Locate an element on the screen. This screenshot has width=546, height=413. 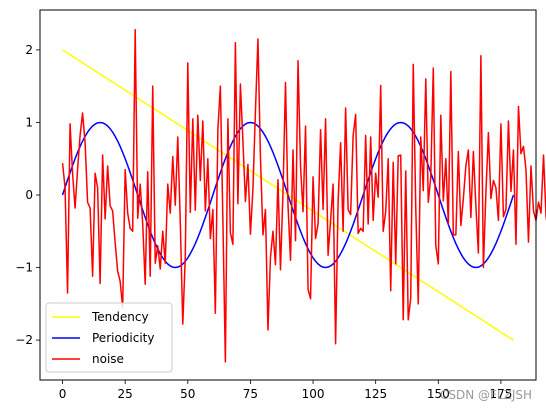
x-tick-label: 75 is located at coordinates (250, 394).